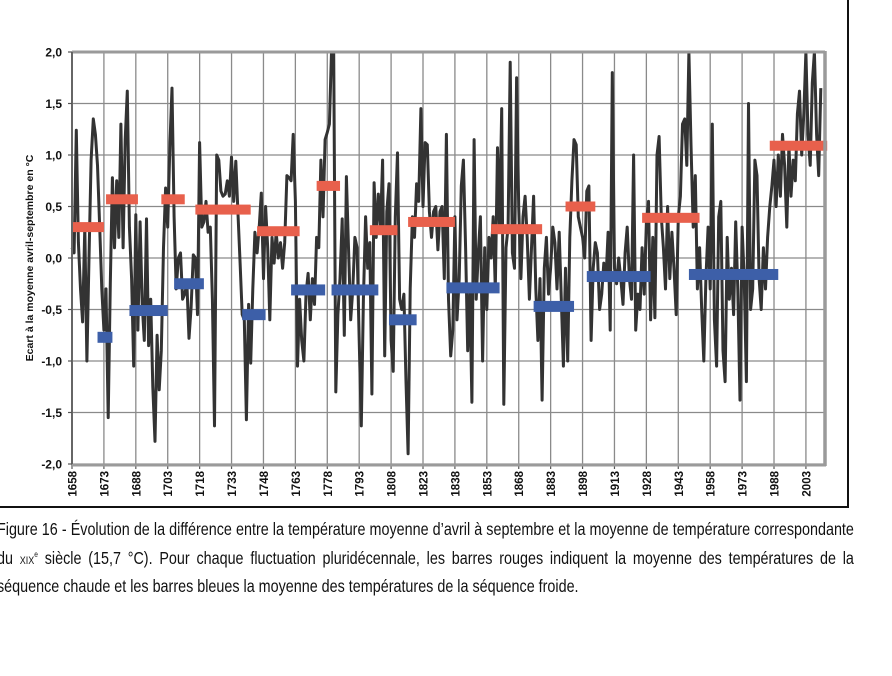 This screenshot has width=892, height=676. What do you see at coordinates (51, 310) in the screenshot?
I see `y-tick-label: -0,5` at bounding box center [51, 310].